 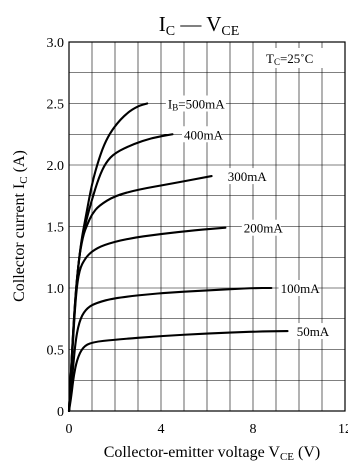 I want to click on series-label-prefix: I, so click(x=170, y=104).